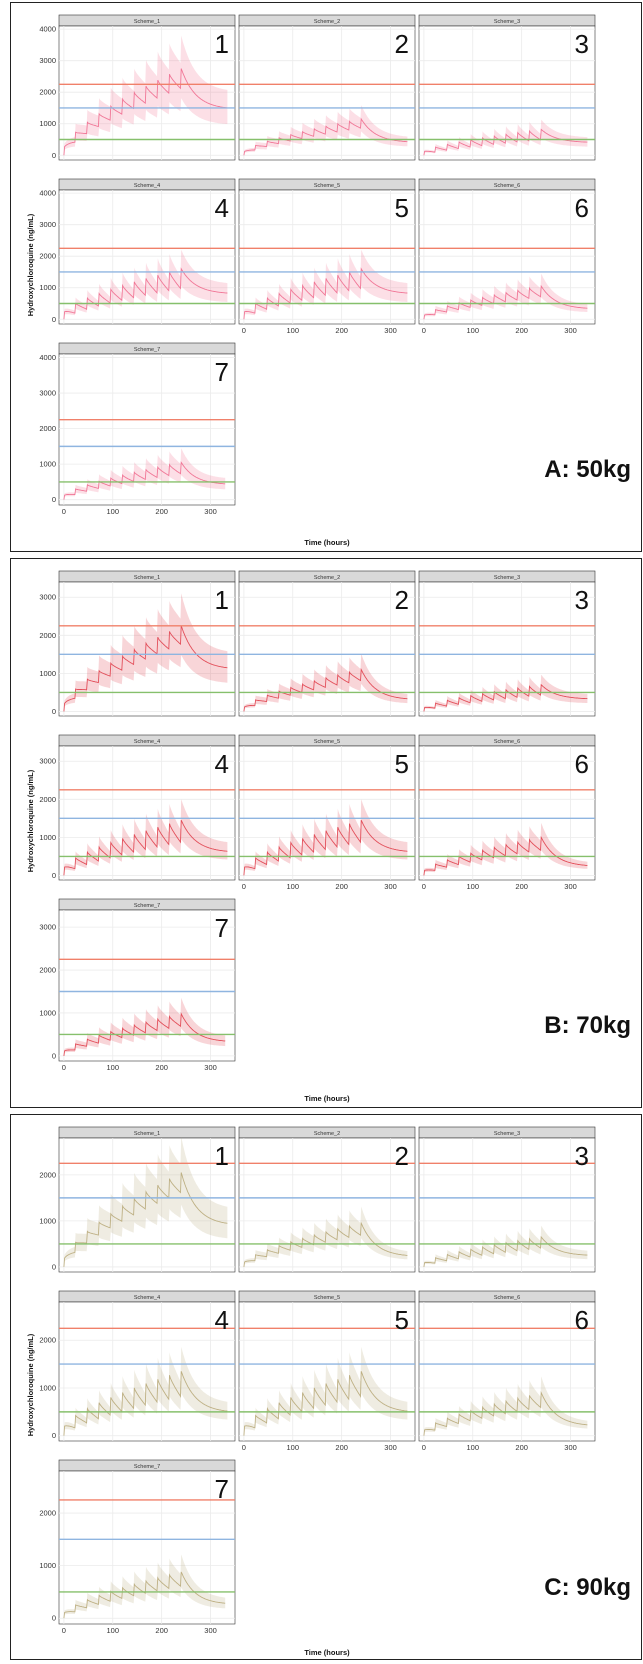 The image size is (643, 1664). I want to click on panel-c-4: Scheme_4 4 0 1000 2000, so click(137, 1366).